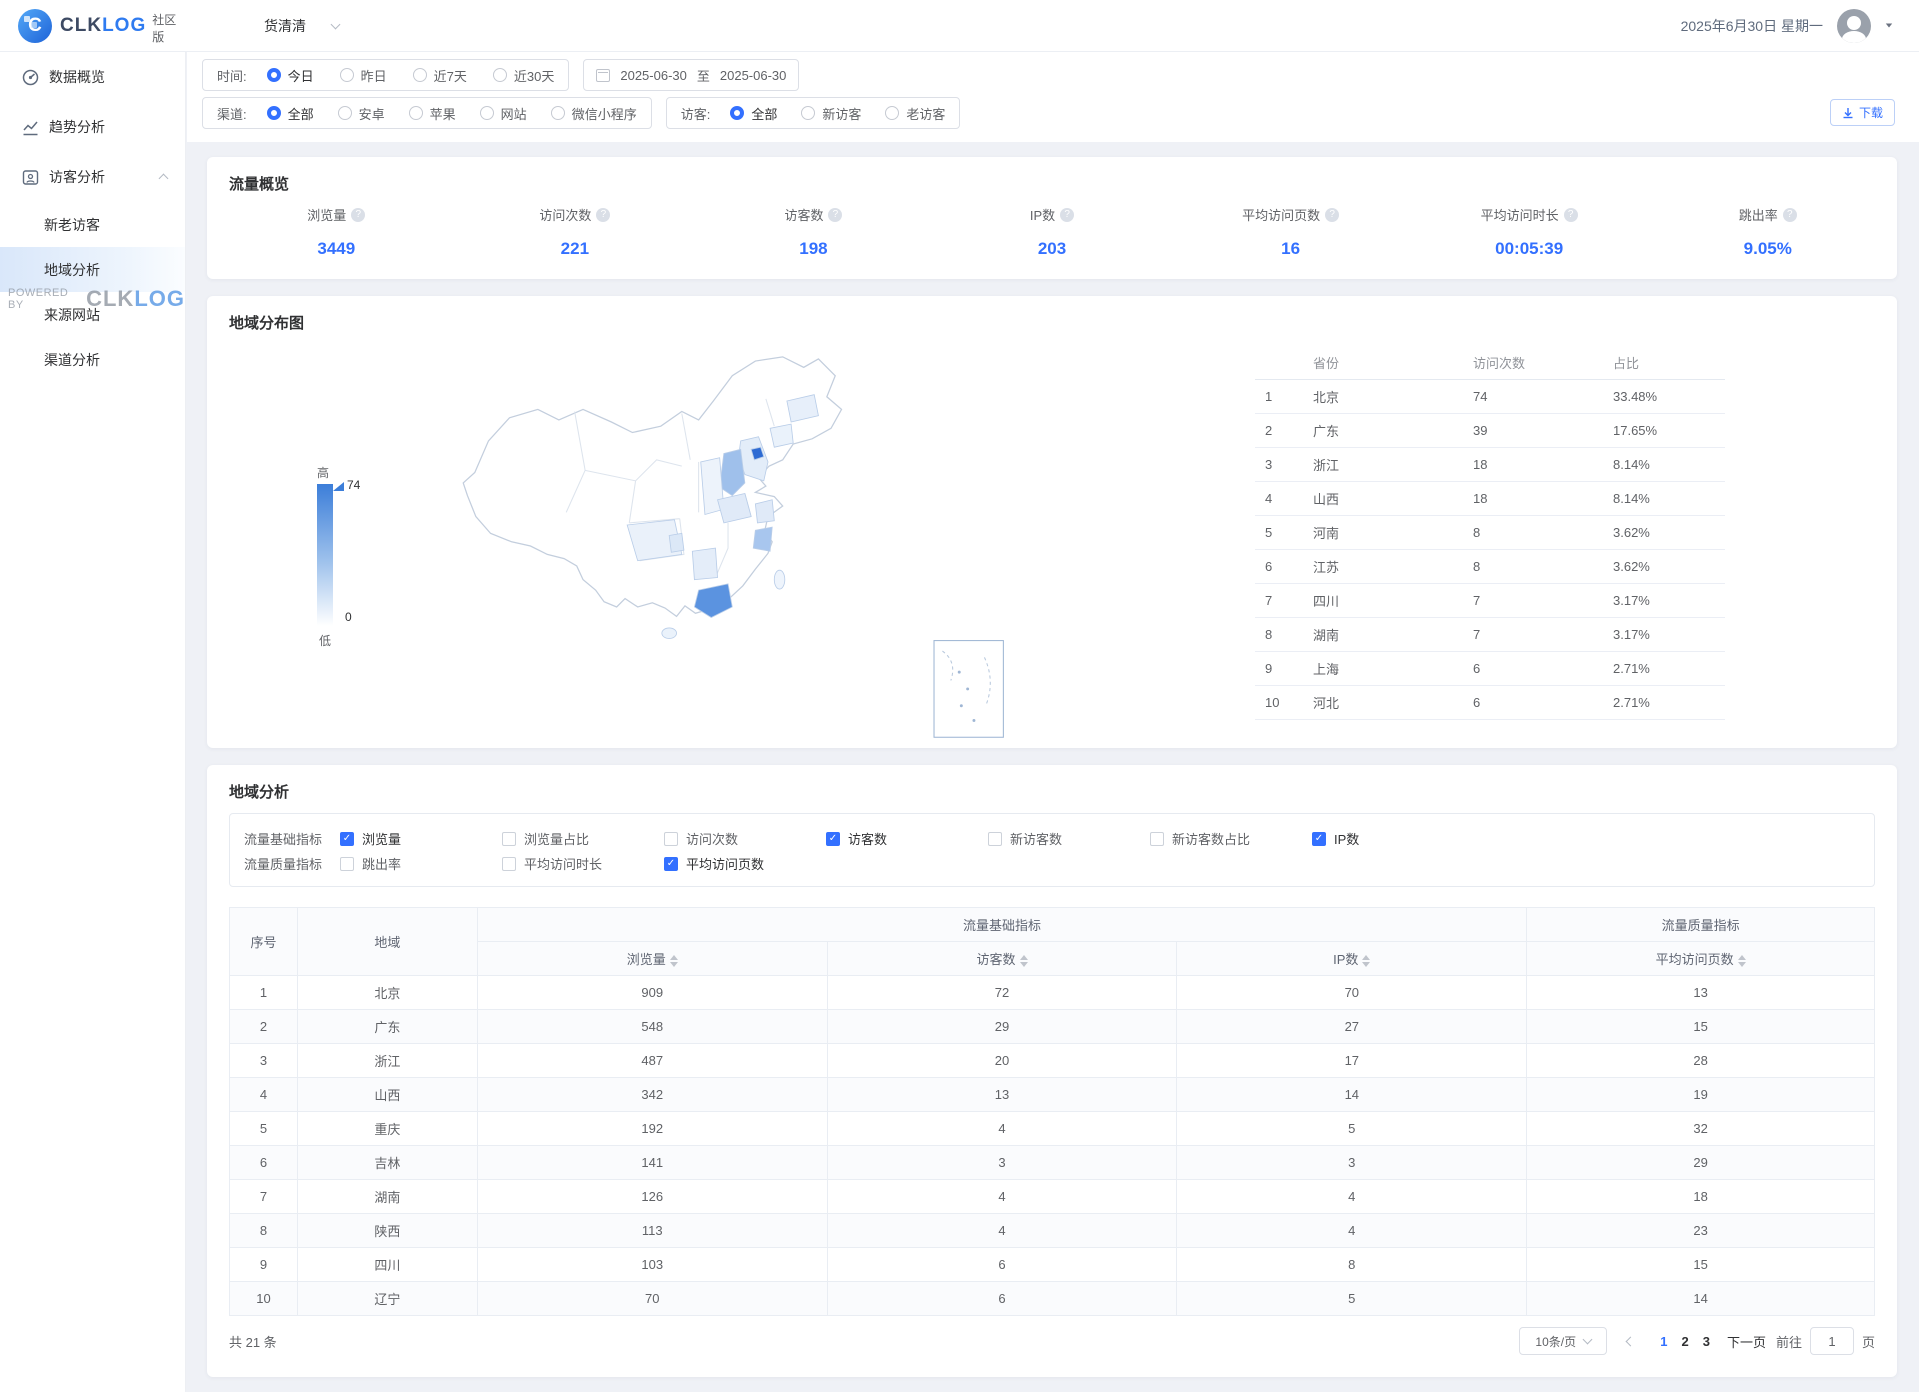 This screenshot has height=1392, width=1919. What do you see at coordinates (1831, 1341) in the screenshot?
I see `goto-page-input` at bounding box center [1831, 1341].